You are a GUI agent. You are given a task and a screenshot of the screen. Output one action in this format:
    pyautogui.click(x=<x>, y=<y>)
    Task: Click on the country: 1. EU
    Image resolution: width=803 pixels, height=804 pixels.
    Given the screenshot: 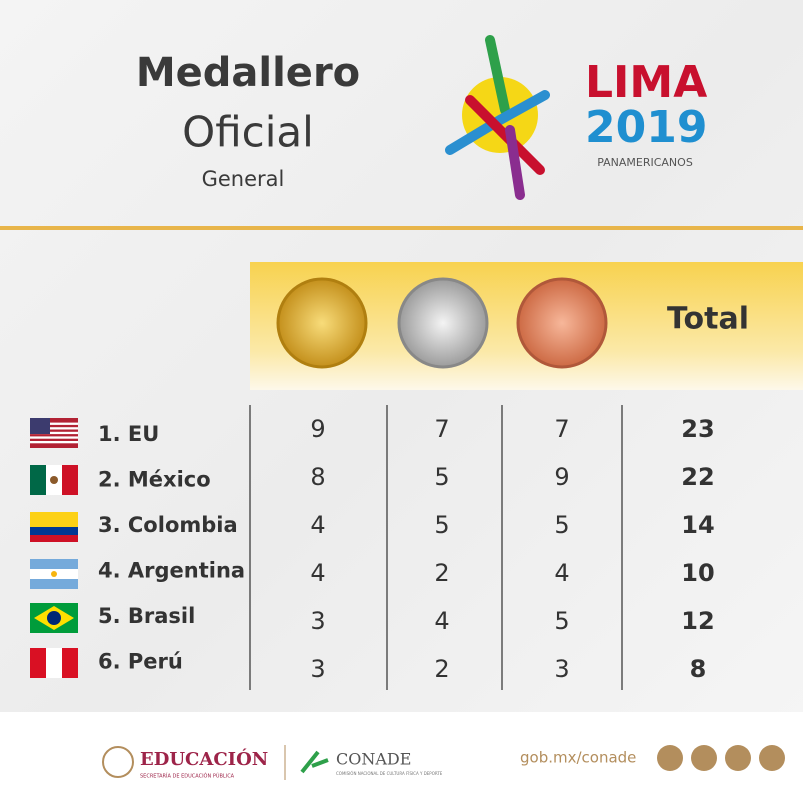 What is the action you would take?
    pyautogui.click(x=128, y=434)
    